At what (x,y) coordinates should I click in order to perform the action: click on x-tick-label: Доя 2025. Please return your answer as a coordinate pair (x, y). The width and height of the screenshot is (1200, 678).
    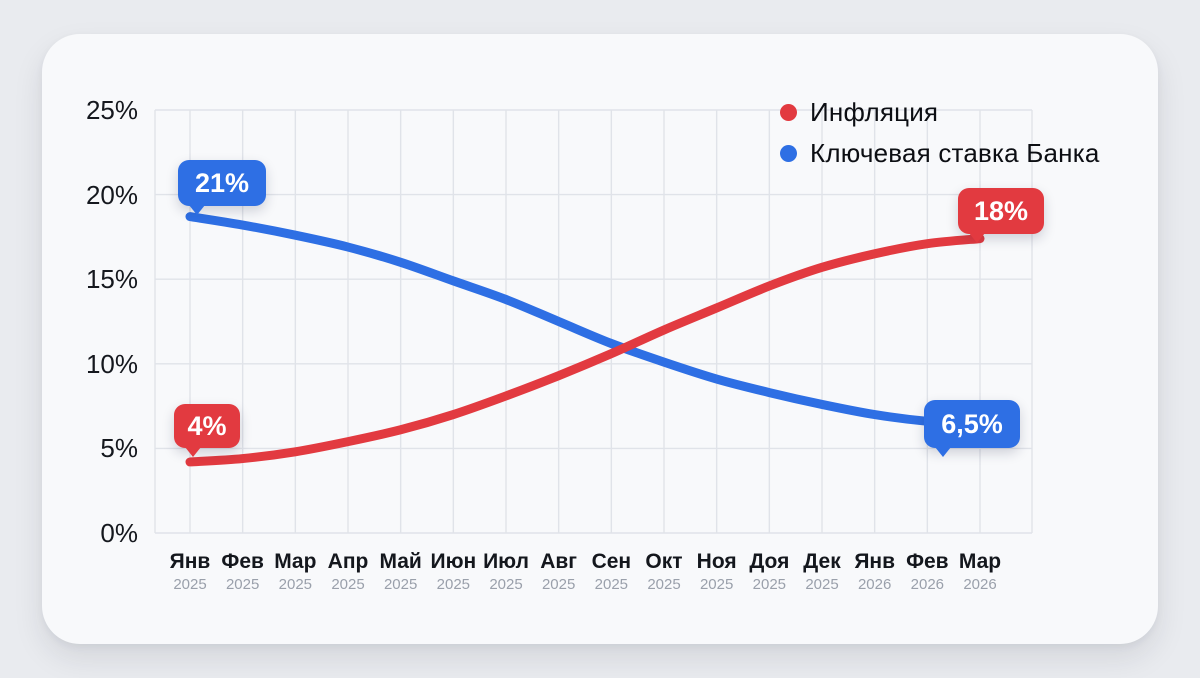
    Looking at the image, I should click on (769, 571).